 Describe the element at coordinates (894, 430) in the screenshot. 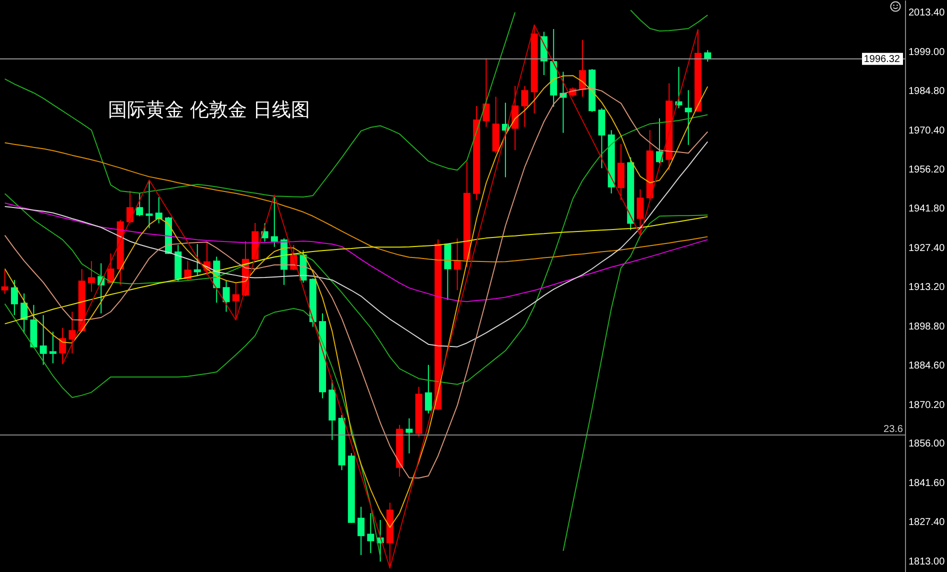

I see `annotation: 23.6` at that location.